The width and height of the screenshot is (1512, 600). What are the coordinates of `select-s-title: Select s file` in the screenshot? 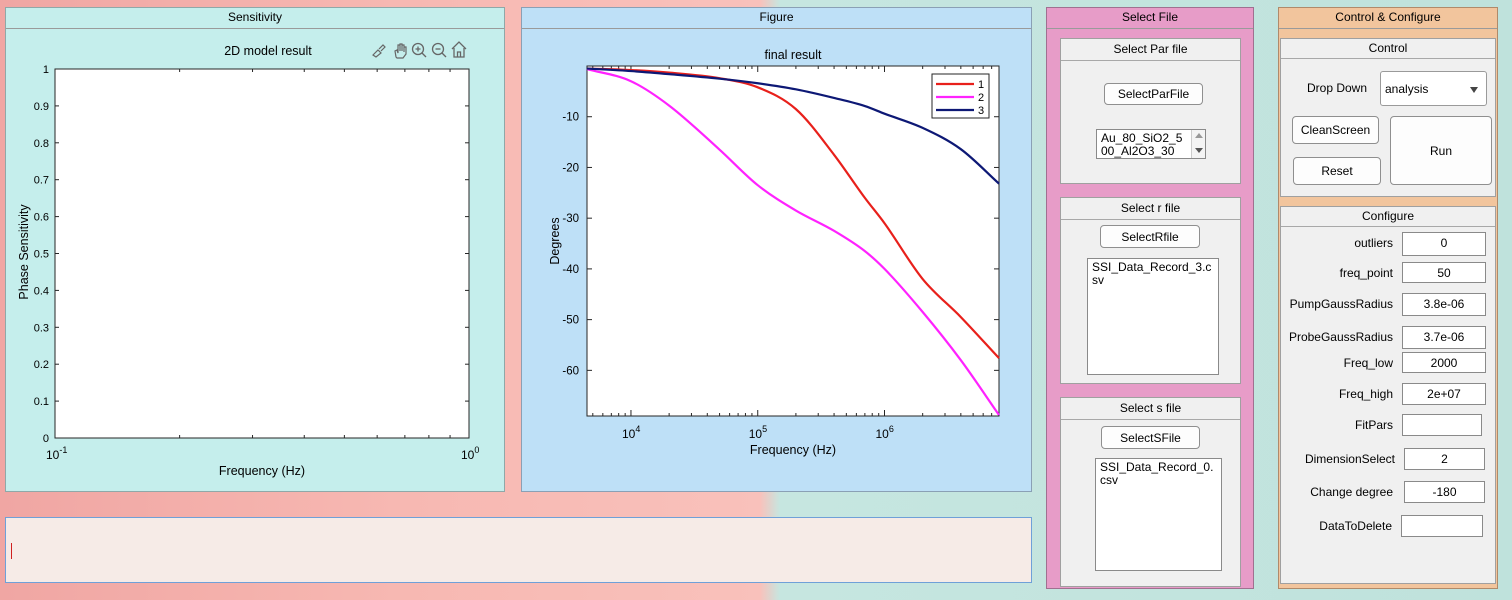 It's located at (1150, 409).